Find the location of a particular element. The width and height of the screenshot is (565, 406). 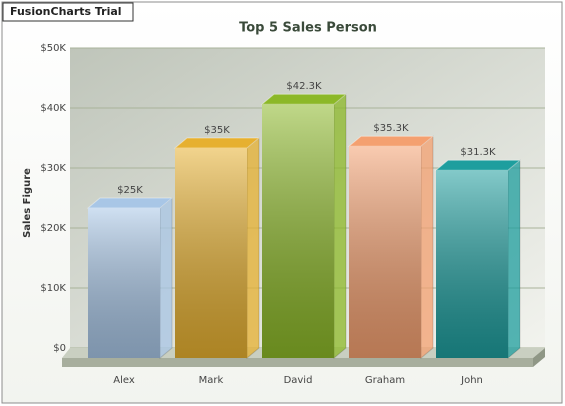

value-label: $25K is located at coordinates (130, 190).